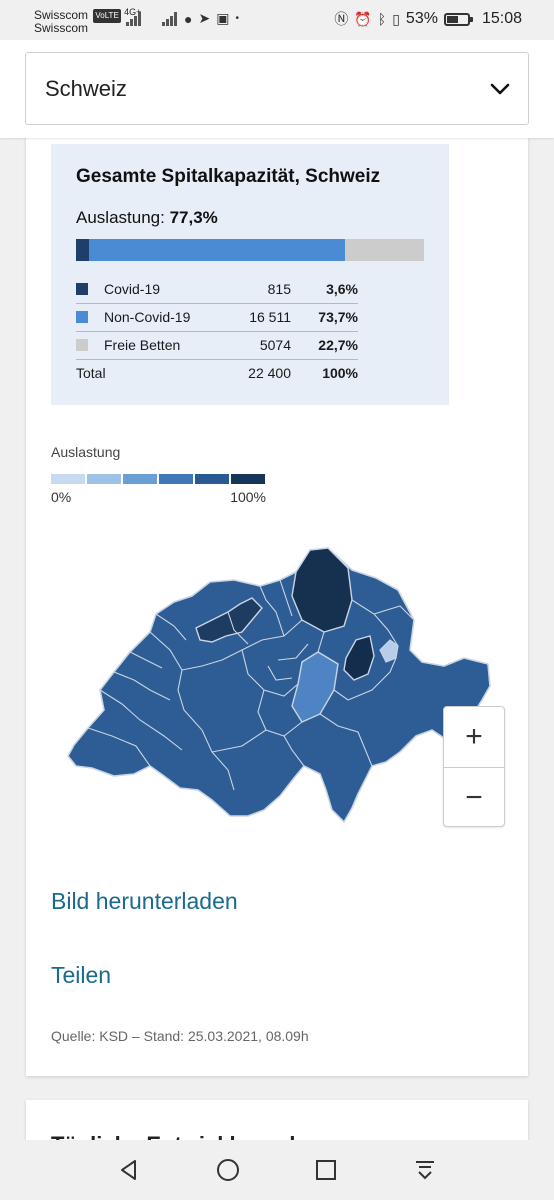  I want to click on back-icon, so click(129, 1170).